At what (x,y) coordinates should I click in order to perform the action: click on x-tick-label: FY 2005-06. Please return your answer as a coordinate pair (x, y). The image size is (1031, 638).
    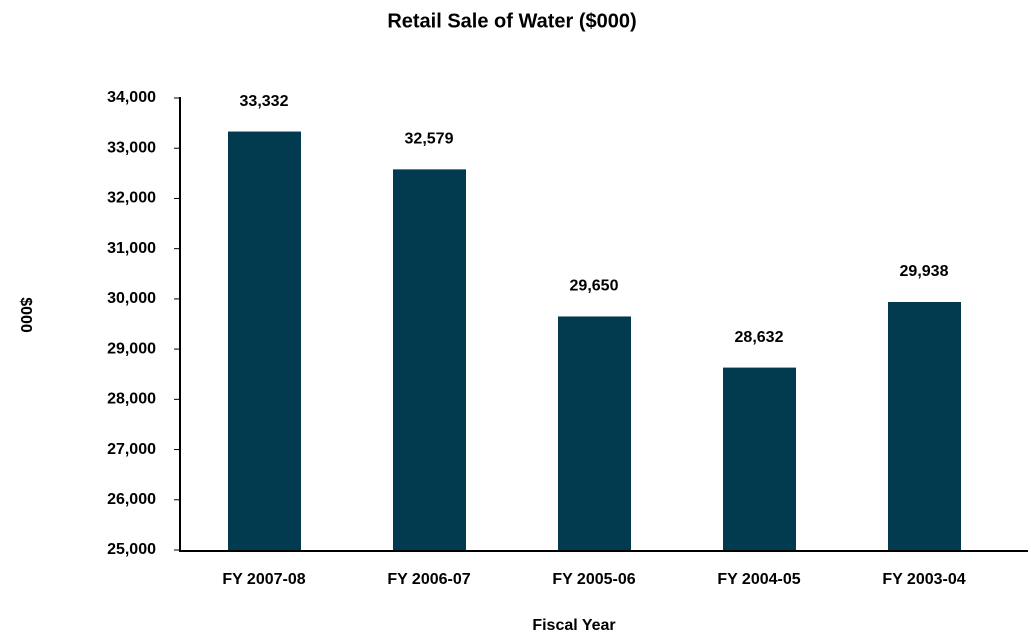
    Looking at the image, I should click on (593, 579).